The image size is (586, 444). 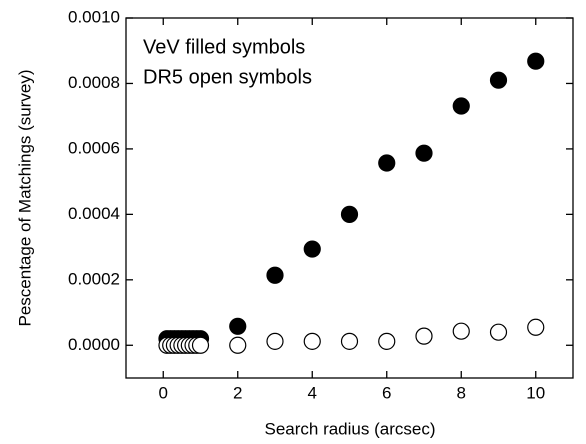 I want to click on y-tick-label: 0.0006, so click(x=94, y=147).